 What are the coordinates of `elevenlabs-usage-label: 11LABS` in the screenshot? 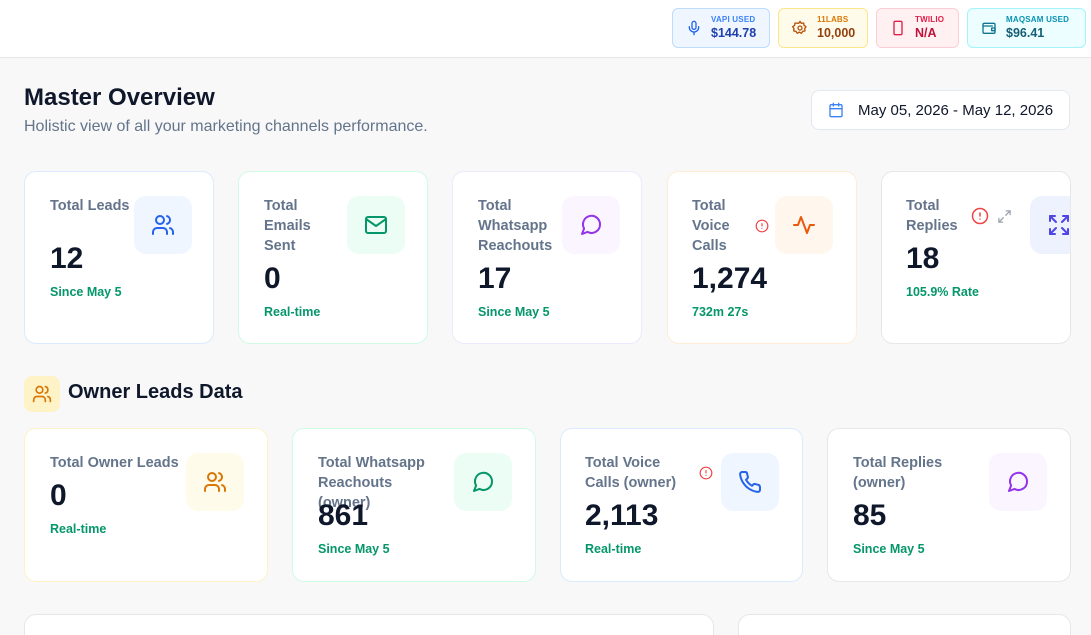 It's located at (833, 20).